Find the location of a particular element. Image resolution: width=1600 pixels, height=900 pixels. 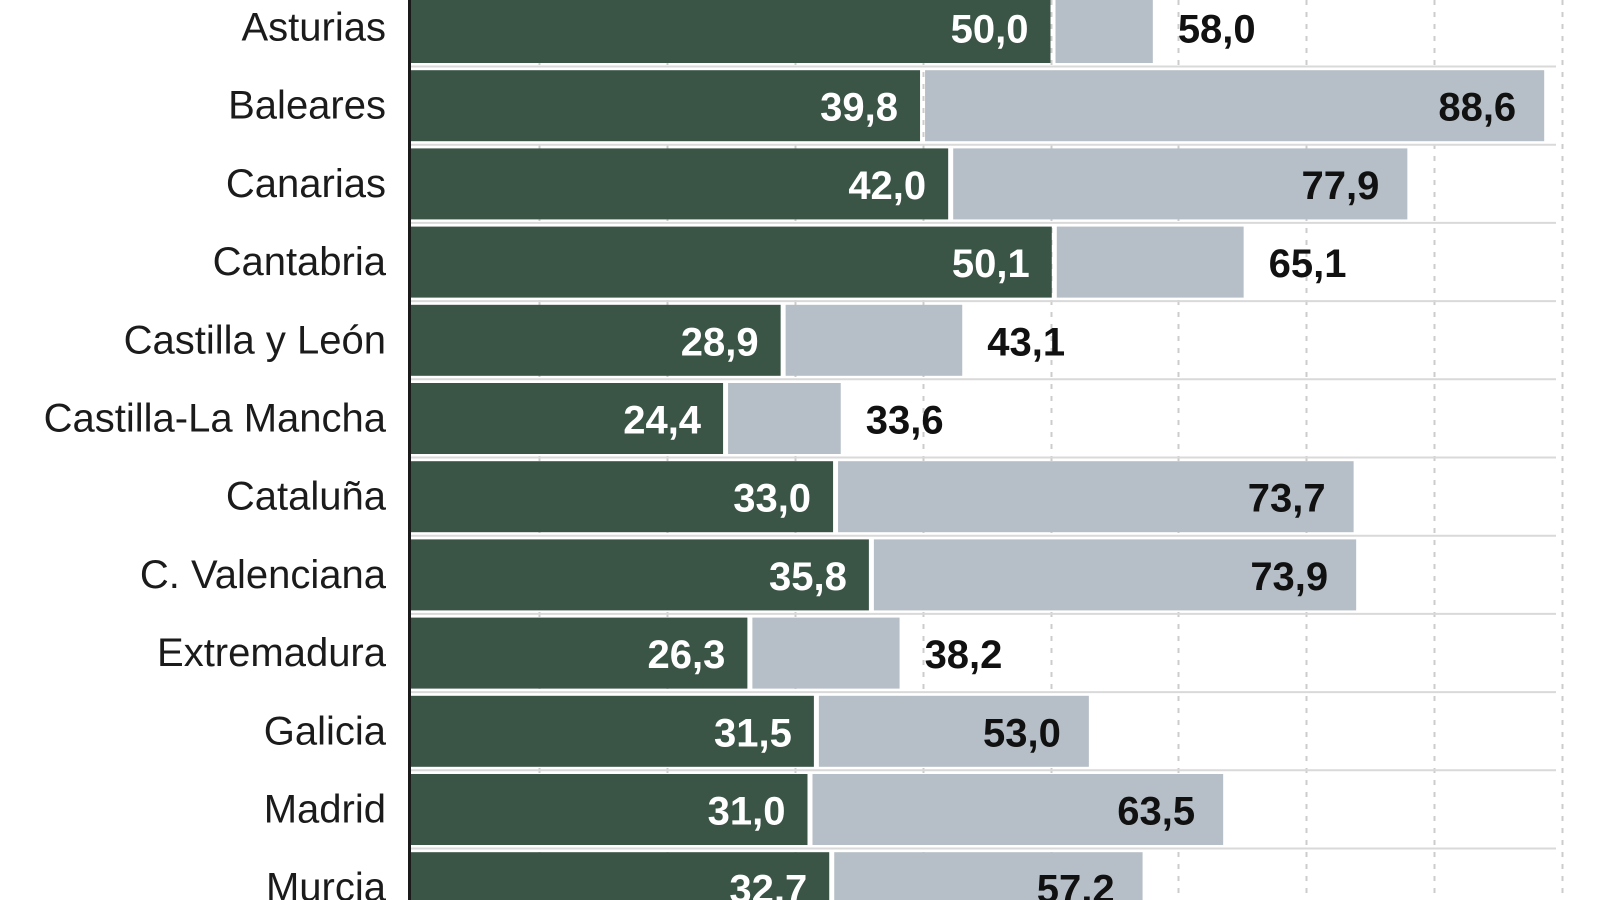

value-label-light: 58,0 is located at coordinates (1217, 30).